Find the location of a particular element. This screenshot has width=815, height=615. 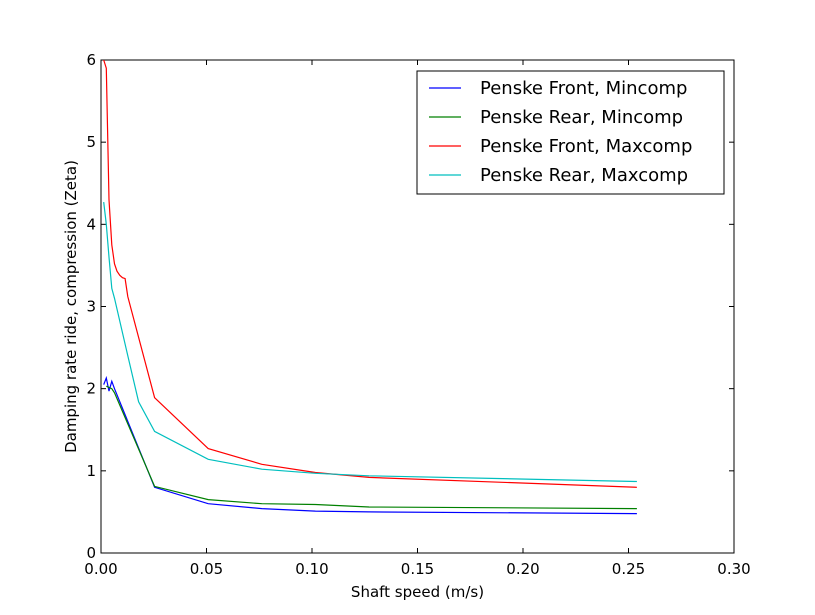

legend-label: Penske Front, Maxcomp is located at coordinates (586, 146).